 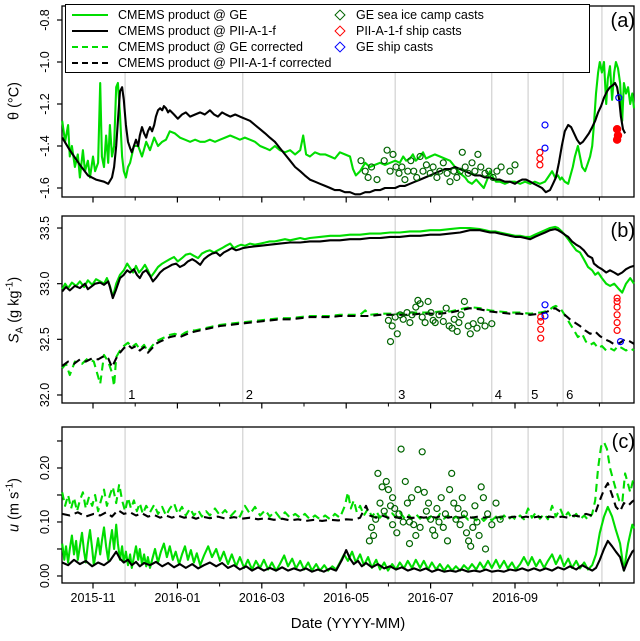 I want to click on y-axis-label-a: θ (°C), so click(x=14, y=101).